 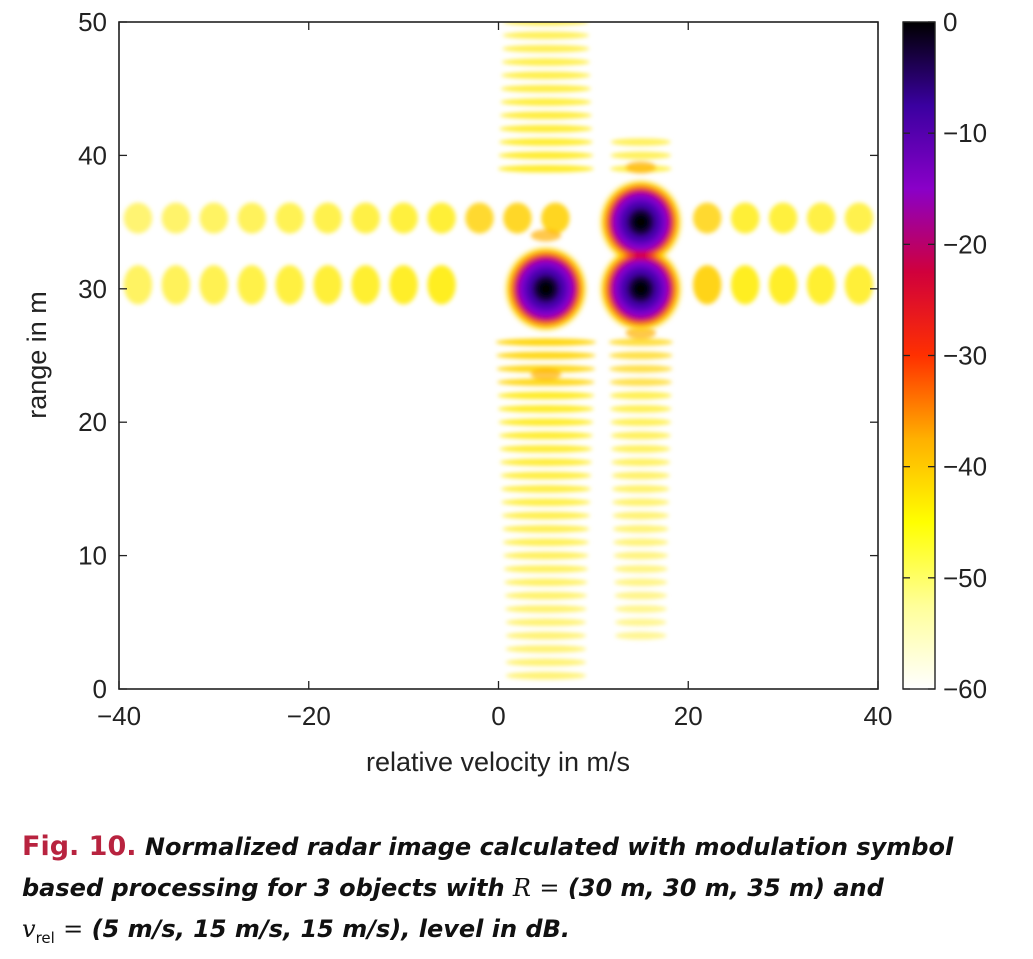 What do you see at coordinates (92, 556) in the screenshot?
I see `y-tick-label: 10` at bounding box center [92, 556].